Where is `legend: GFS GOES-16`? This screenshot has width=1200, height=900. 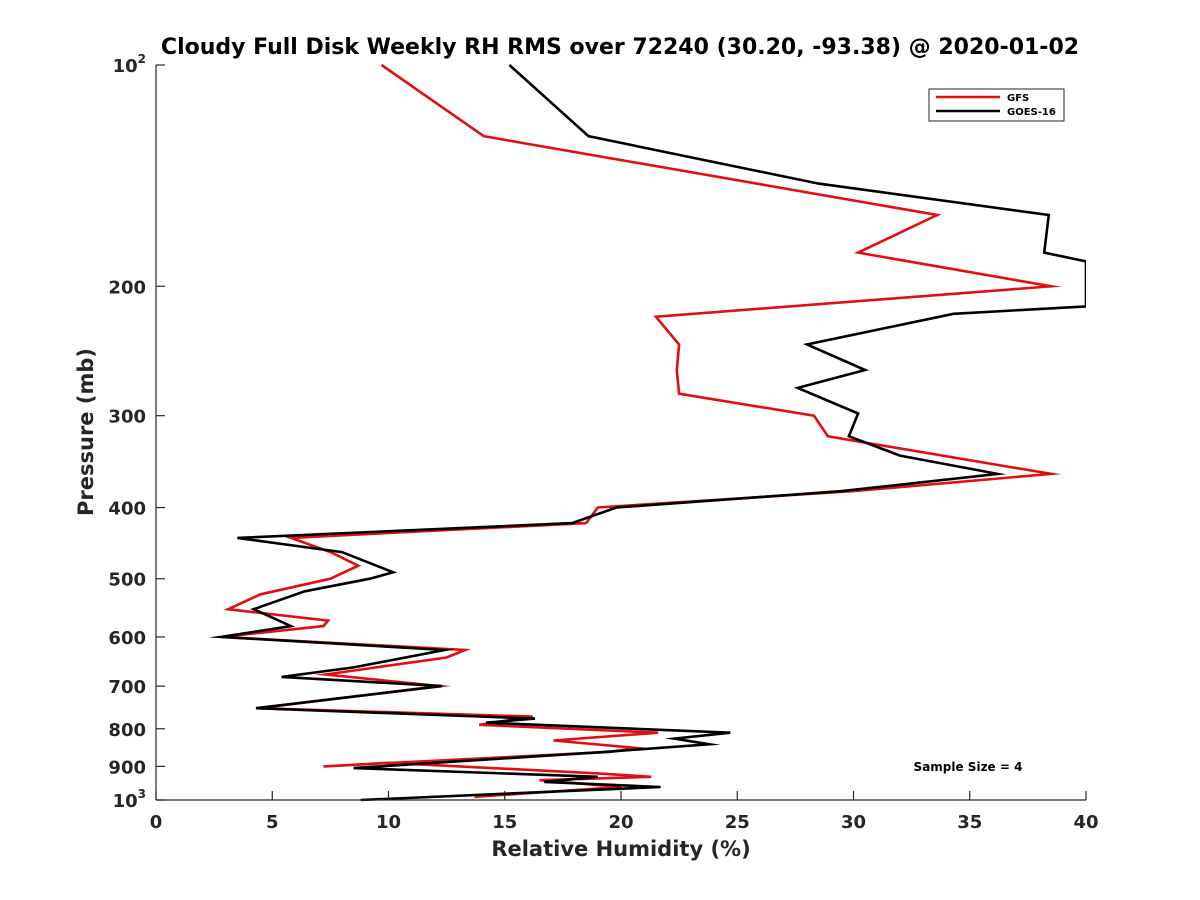 legend: GFS GOES-16 is located at coordinates (996, 105).